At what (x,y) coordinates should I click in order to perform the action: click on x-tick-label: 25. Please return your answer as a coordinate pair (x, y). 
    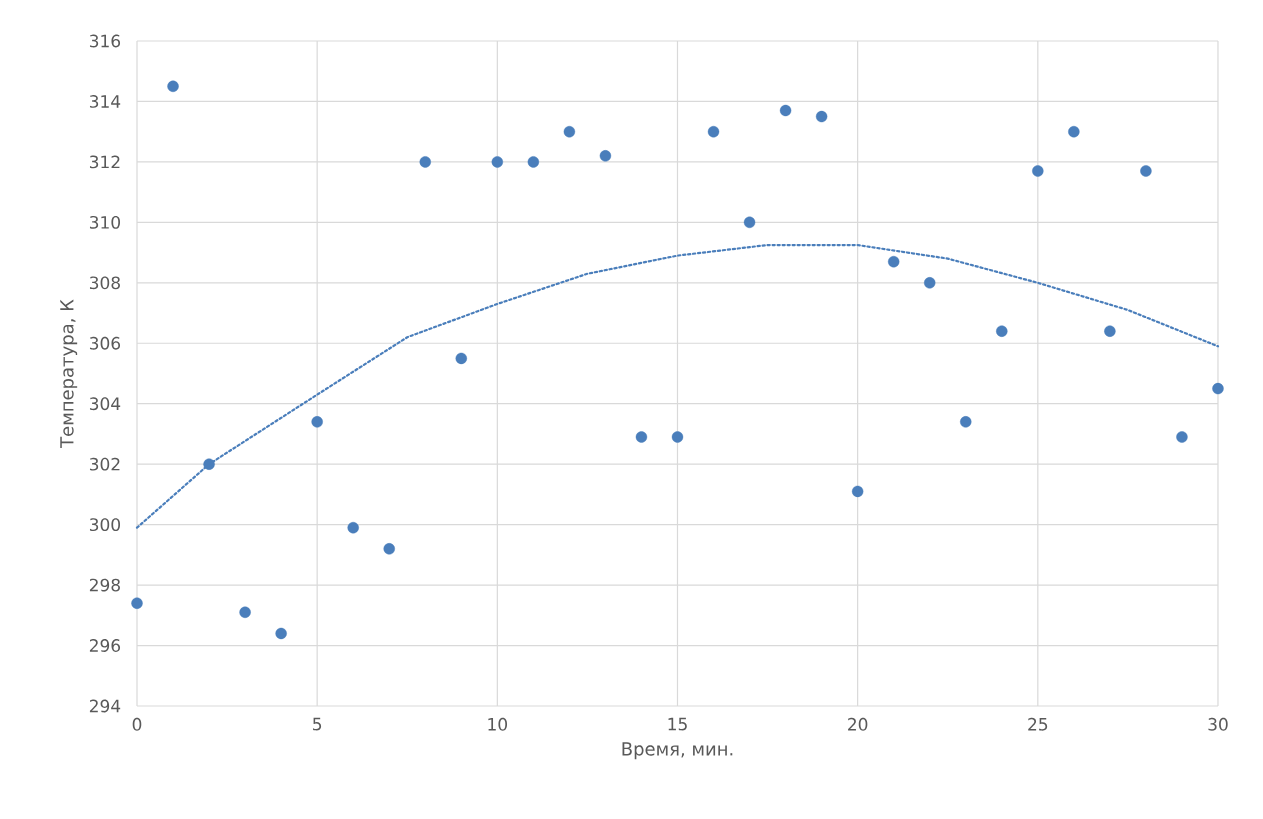
    Looking at the image, I should click on (1038, 724).